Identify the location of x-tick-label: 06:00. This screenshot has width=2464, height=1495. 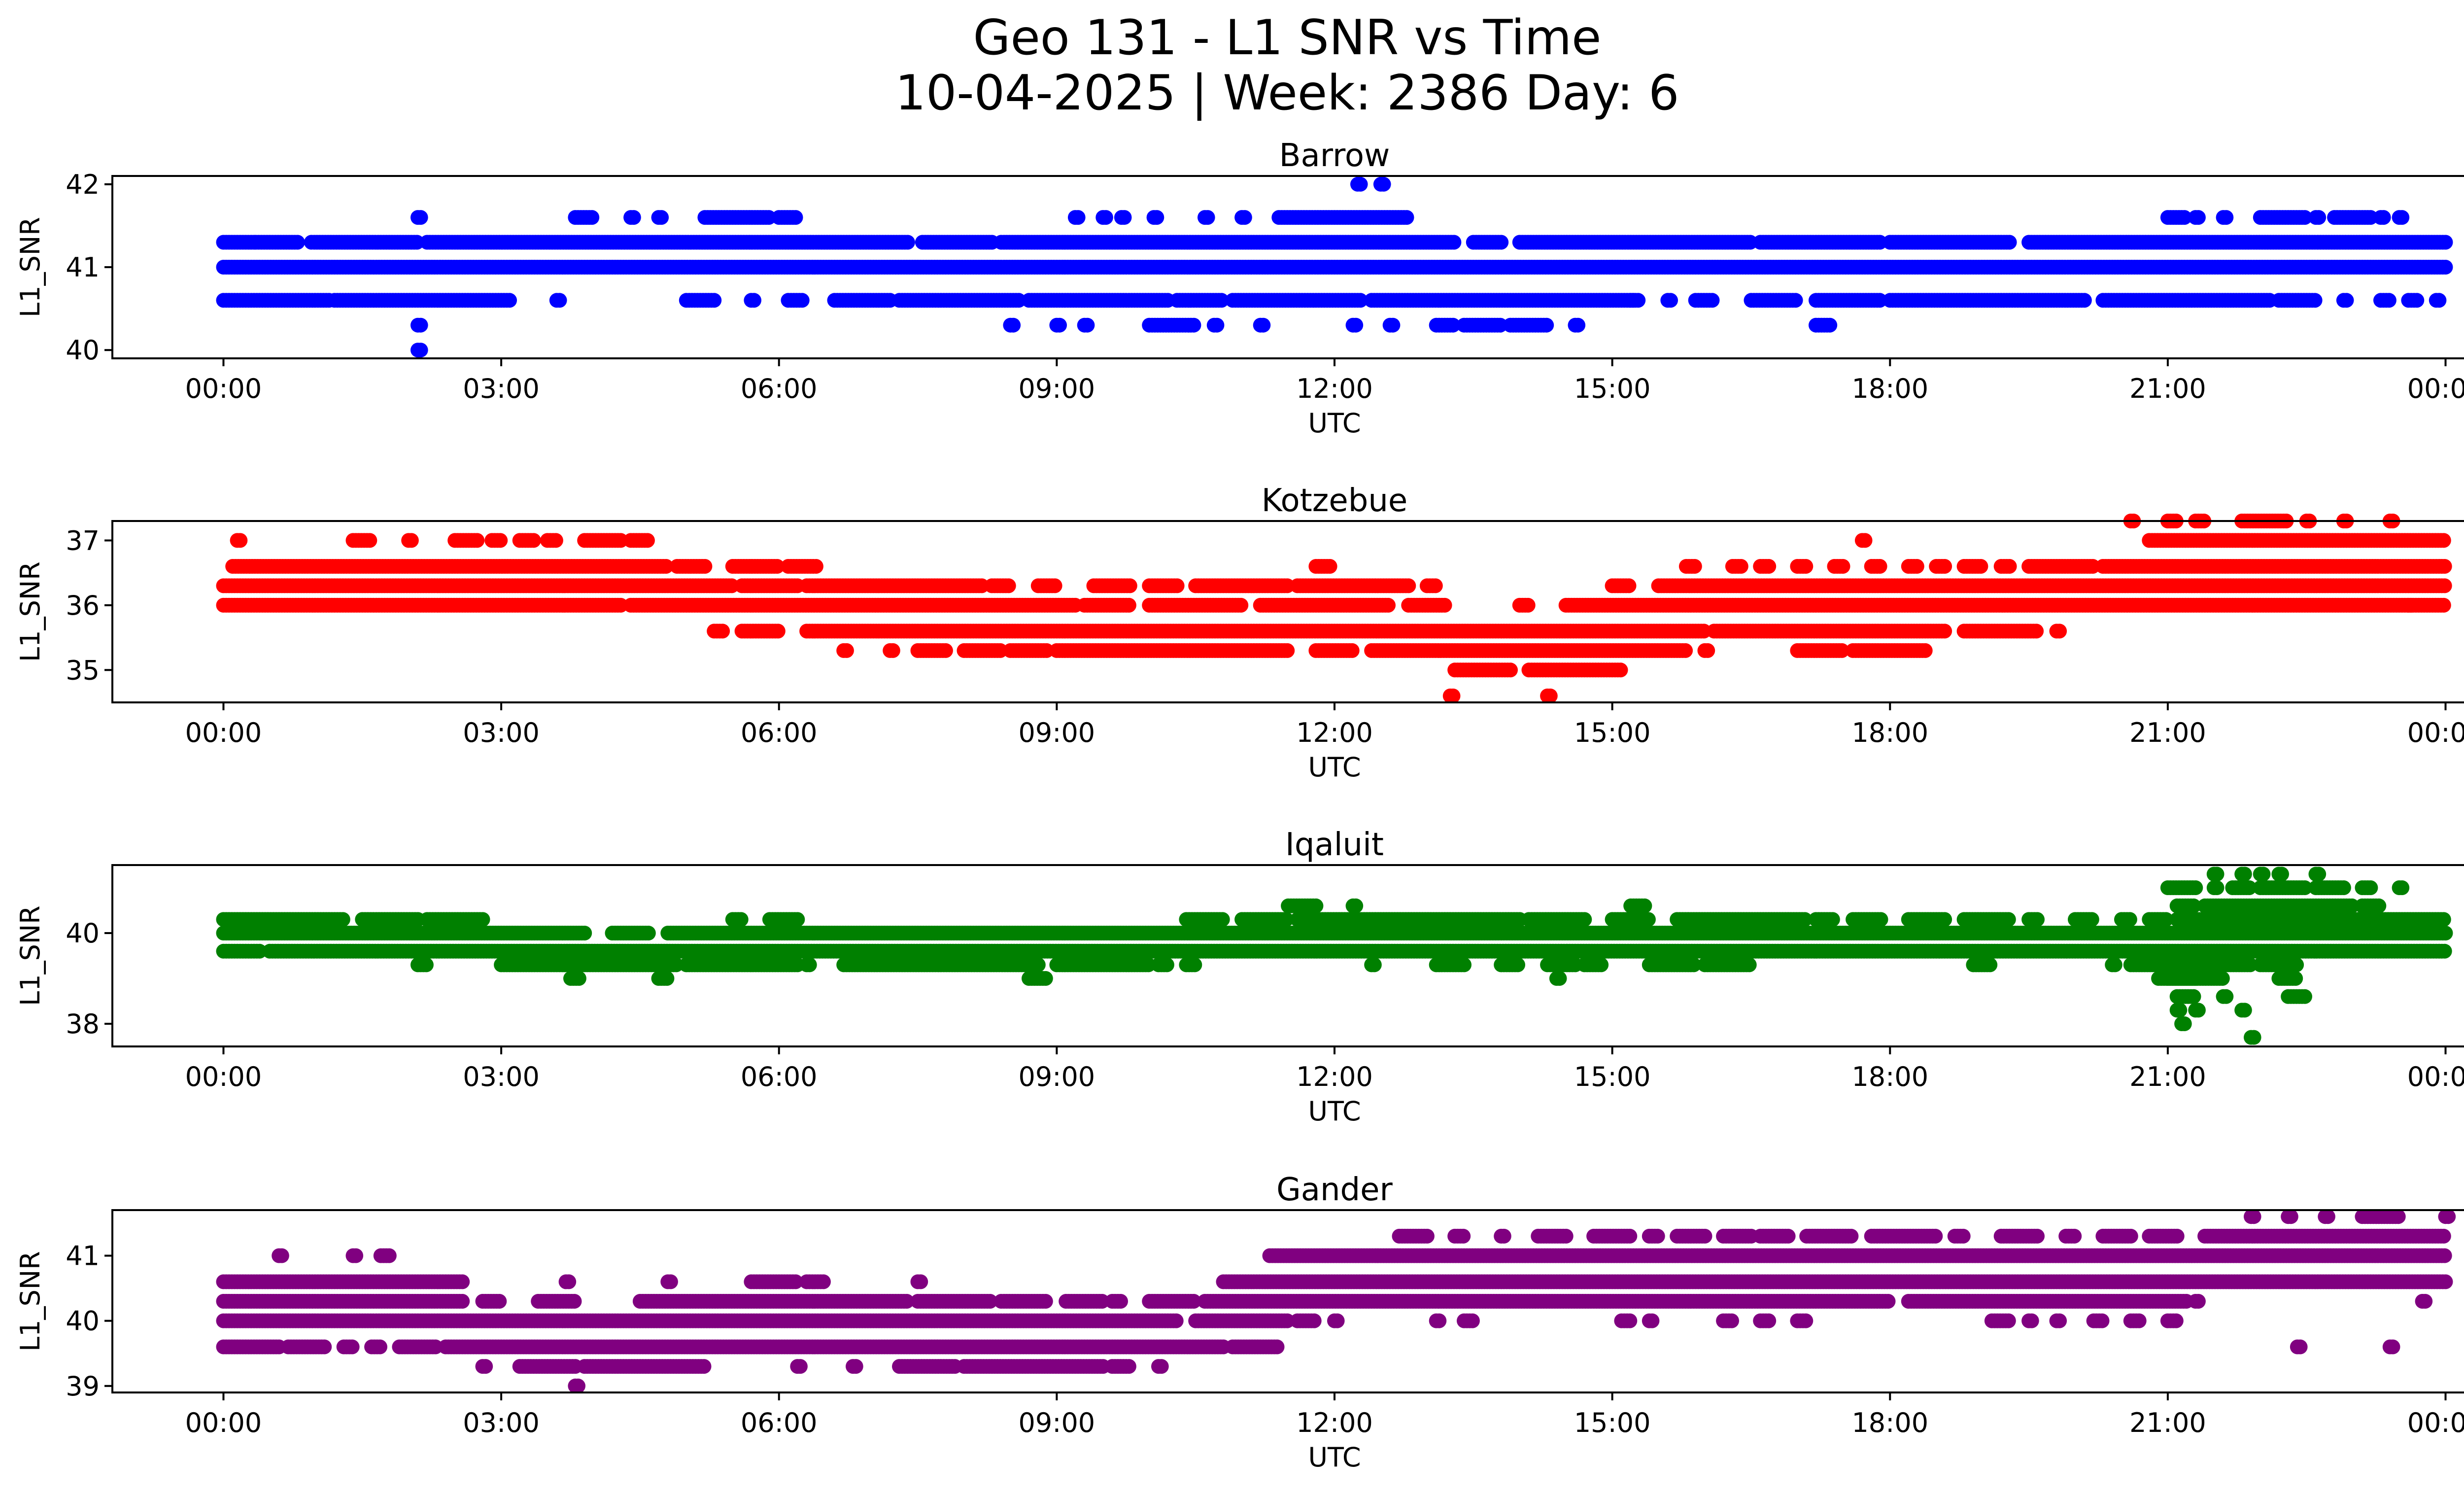
(779, 388).